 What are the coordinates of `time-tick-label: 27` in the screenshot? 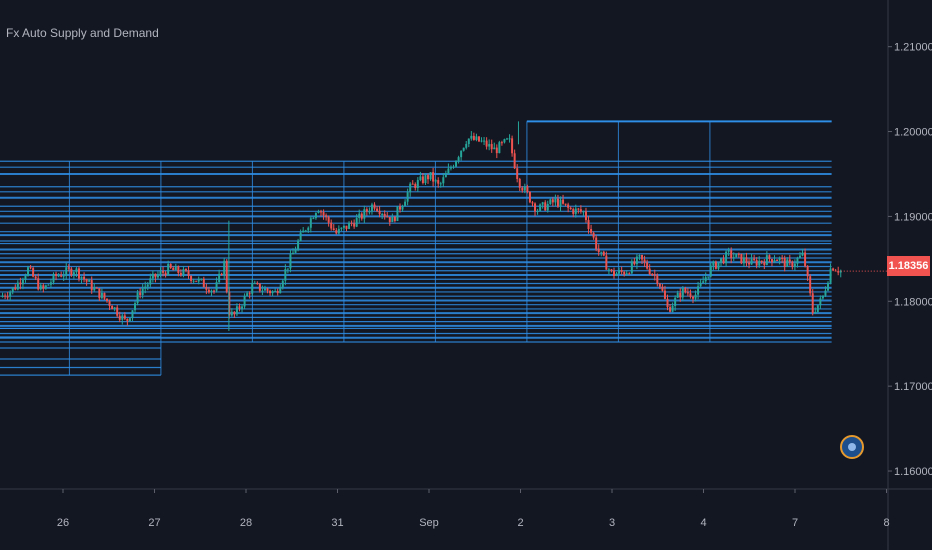 It's located at (154, 523).